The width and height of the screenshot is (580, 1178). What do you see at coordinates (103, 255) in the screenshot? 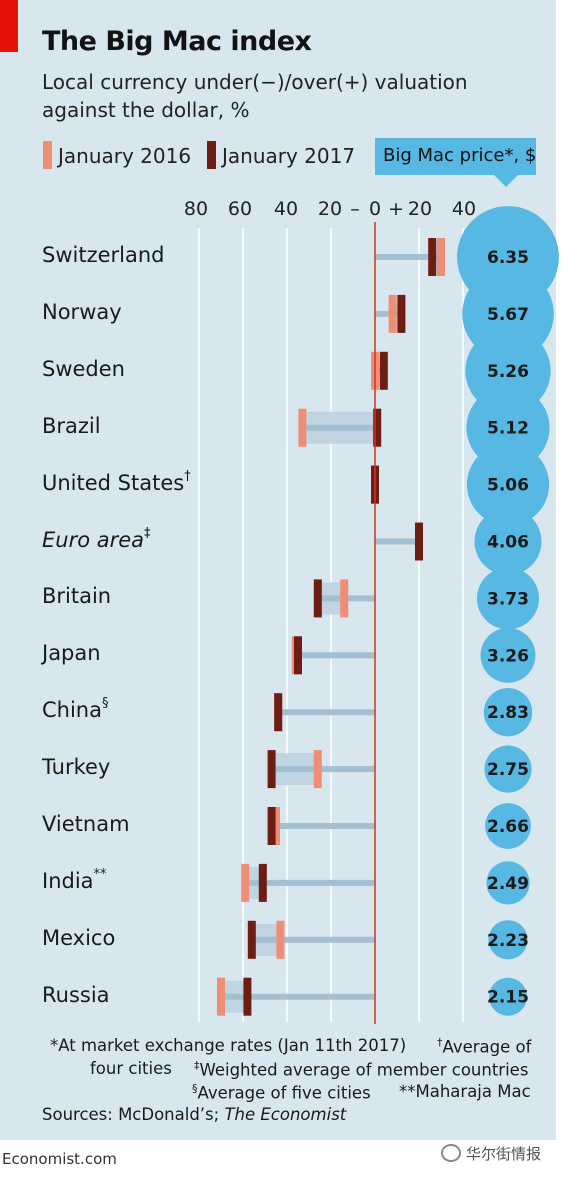
I see `country-name: Switzerland` at bounding box center [103, 255].